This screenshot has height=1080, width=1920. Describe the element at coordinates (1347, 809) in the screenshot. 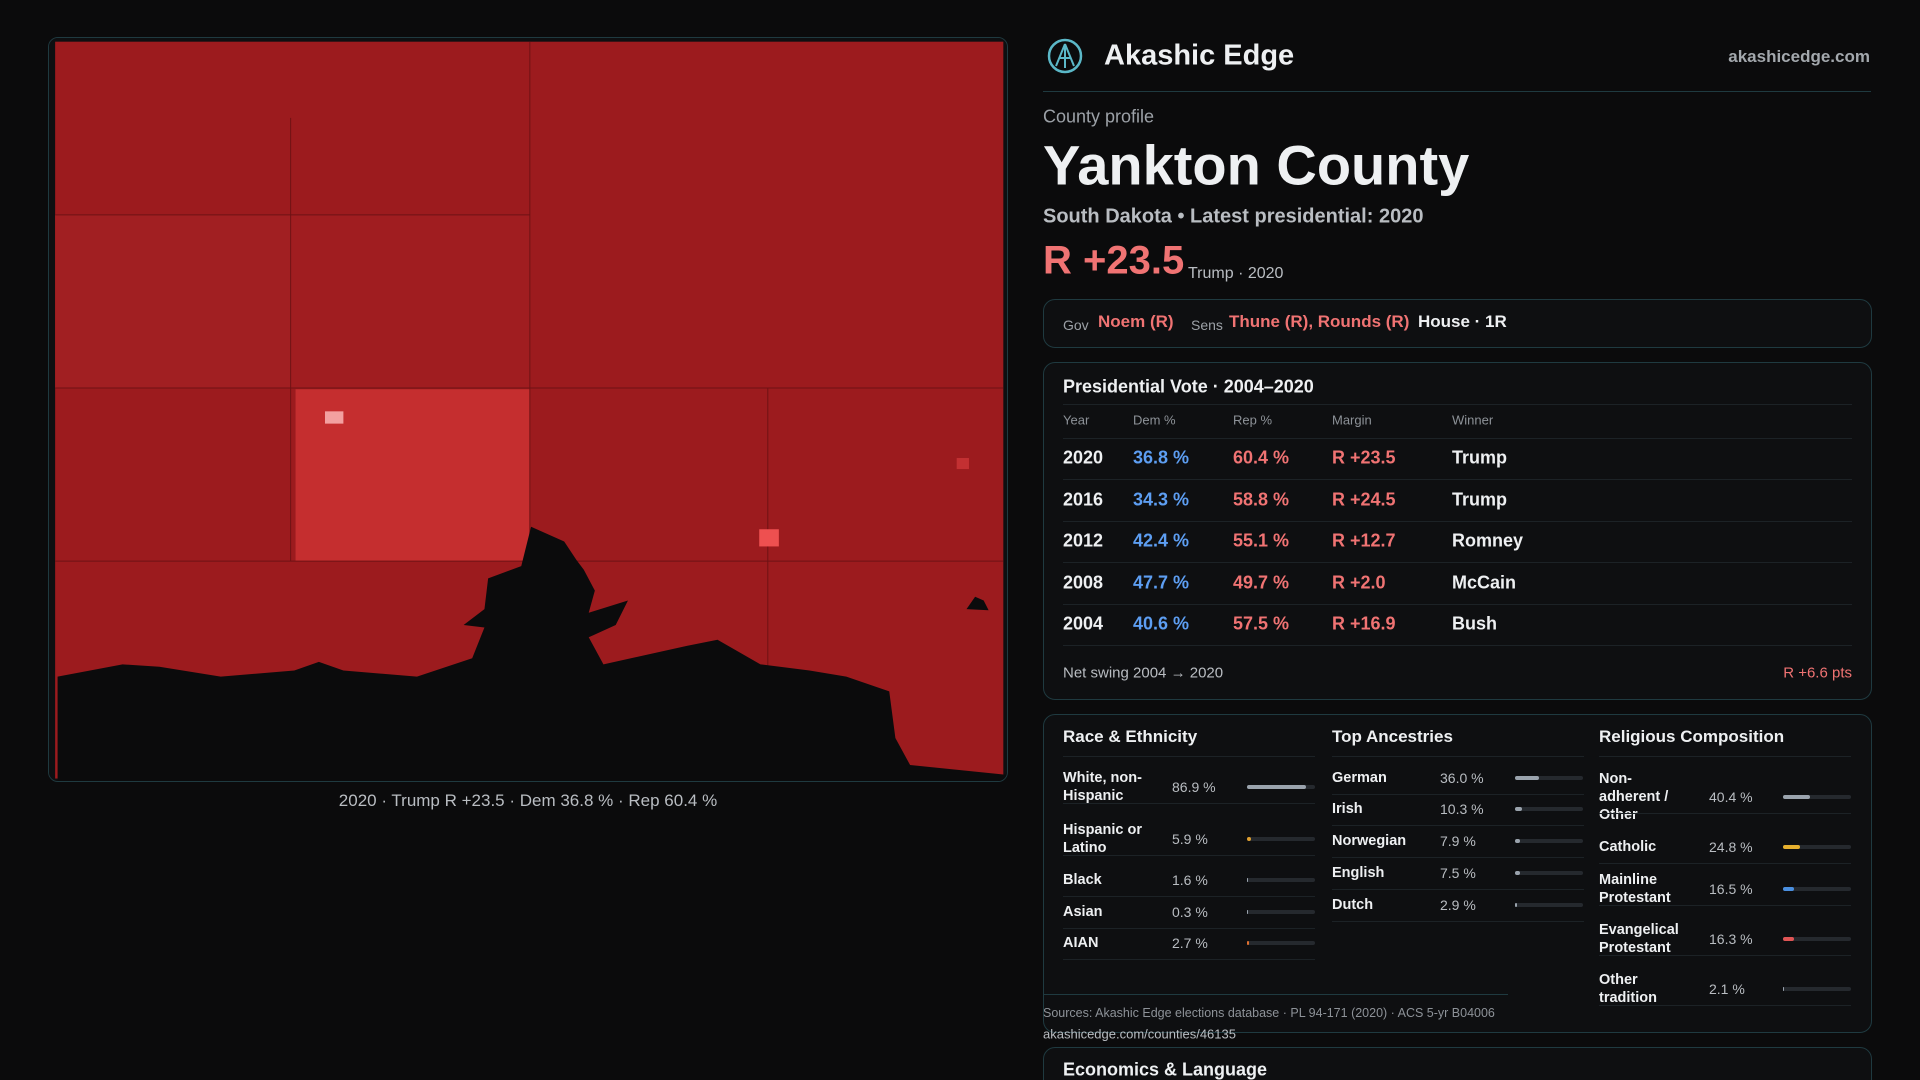

I see `item-label: Irish` at that location.